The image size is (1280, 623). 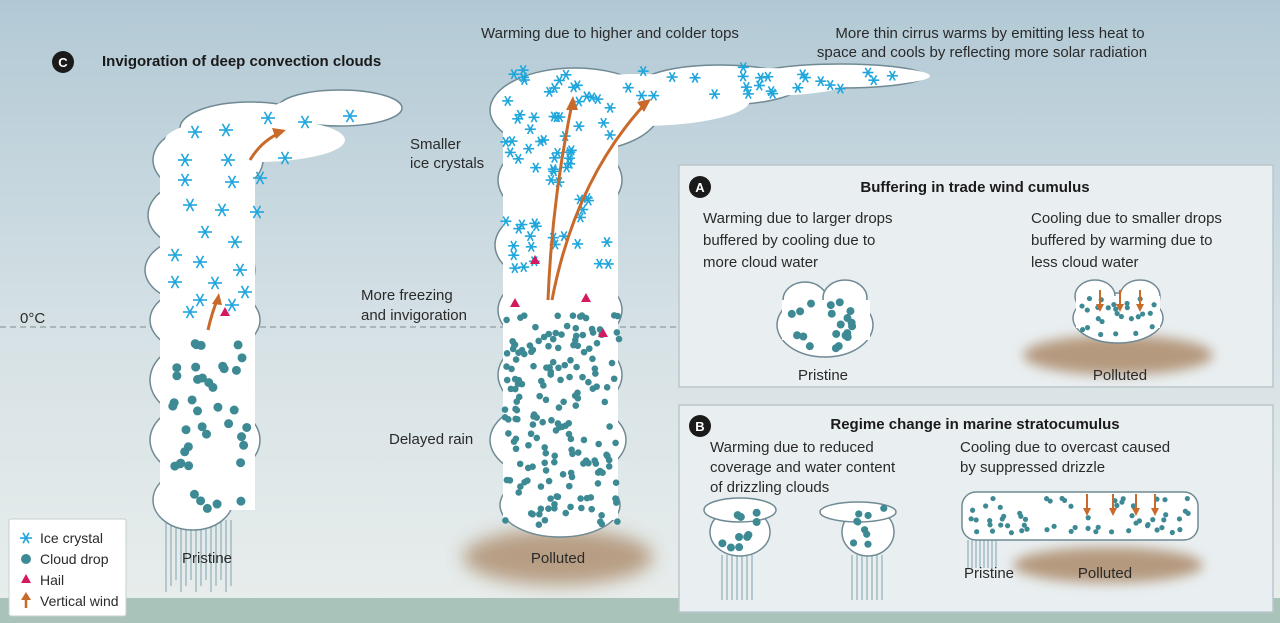 What do you see at coordinates (1118, 355) in the screenshot?
I see `aerosol-haze-panel-a` at bounding box center [1118, 355].